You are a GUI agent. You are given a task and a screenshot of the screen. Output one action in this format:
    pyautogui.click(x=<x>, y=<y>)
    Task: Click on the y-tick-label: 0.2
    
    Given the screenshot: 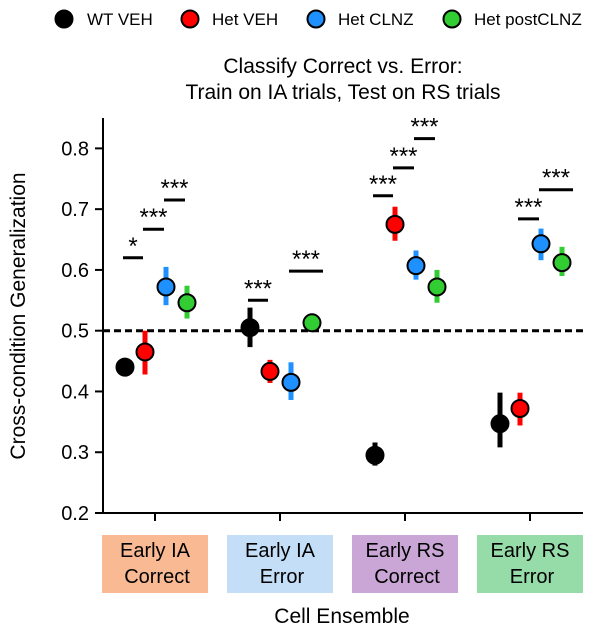 What is the action you would take?
    pyautogui.click(x=75, y=514)
    